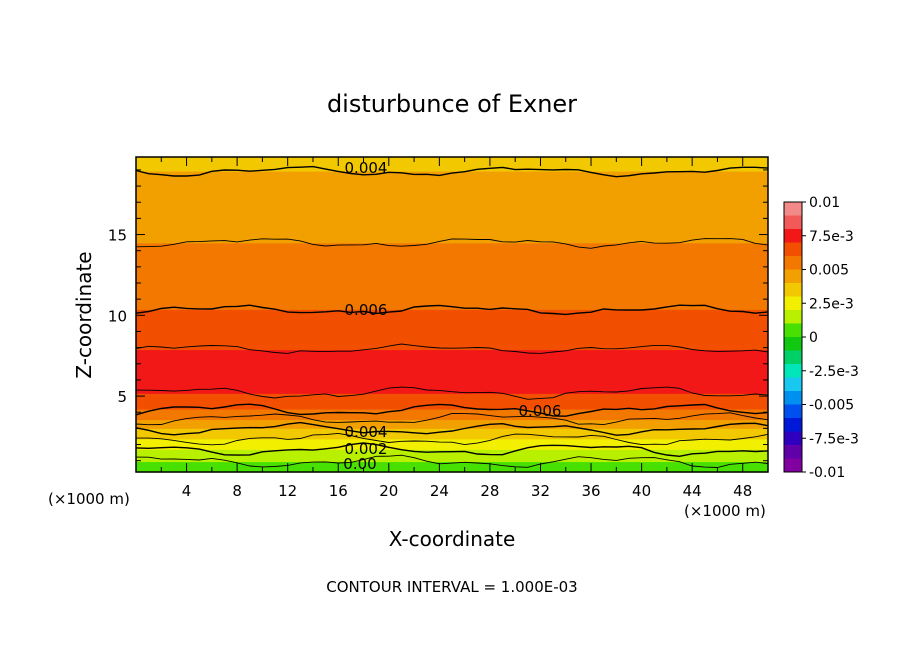  What do you see at coordinates (824, 203) in the screenshot?
I see `colorbar-label: 0.01` at bounding box center [824, 203].